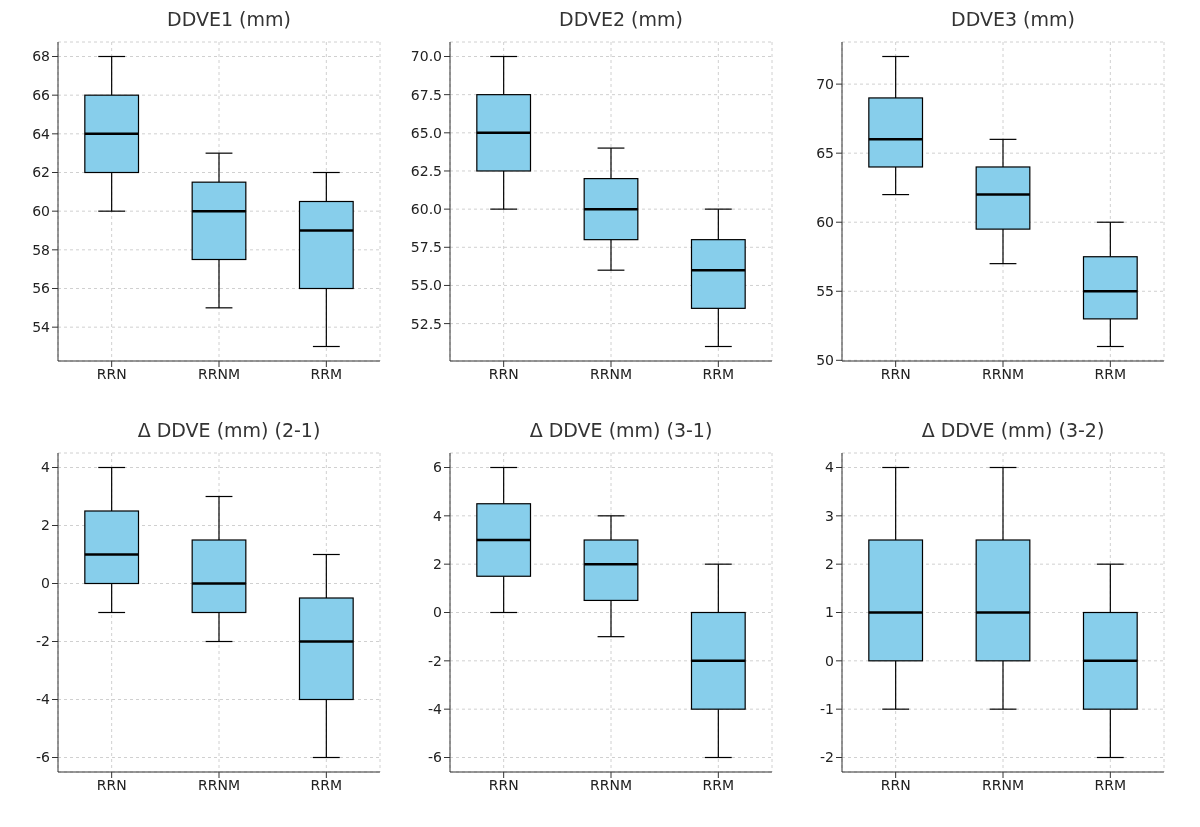 This screenshot has height=827, width=1200. I want to click on y-tick-label: 66, so click(41, 95).